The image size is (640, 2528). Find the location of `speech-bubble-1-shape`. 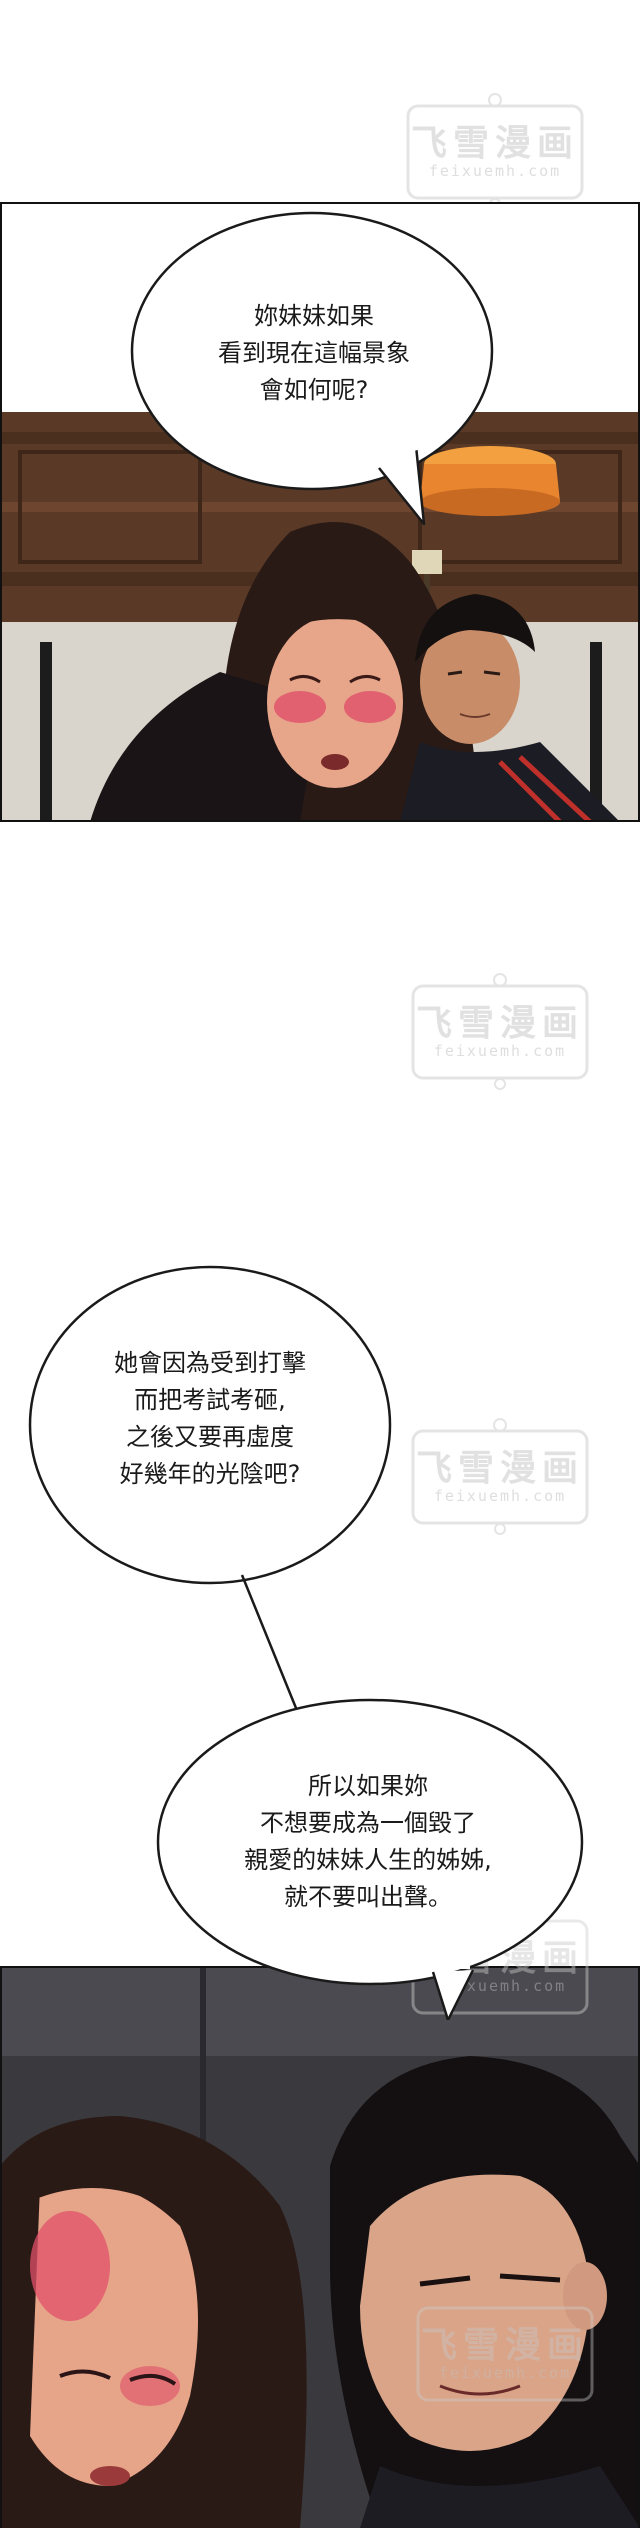

speech-bubble-1-shape is located at coordinates (312, 368).